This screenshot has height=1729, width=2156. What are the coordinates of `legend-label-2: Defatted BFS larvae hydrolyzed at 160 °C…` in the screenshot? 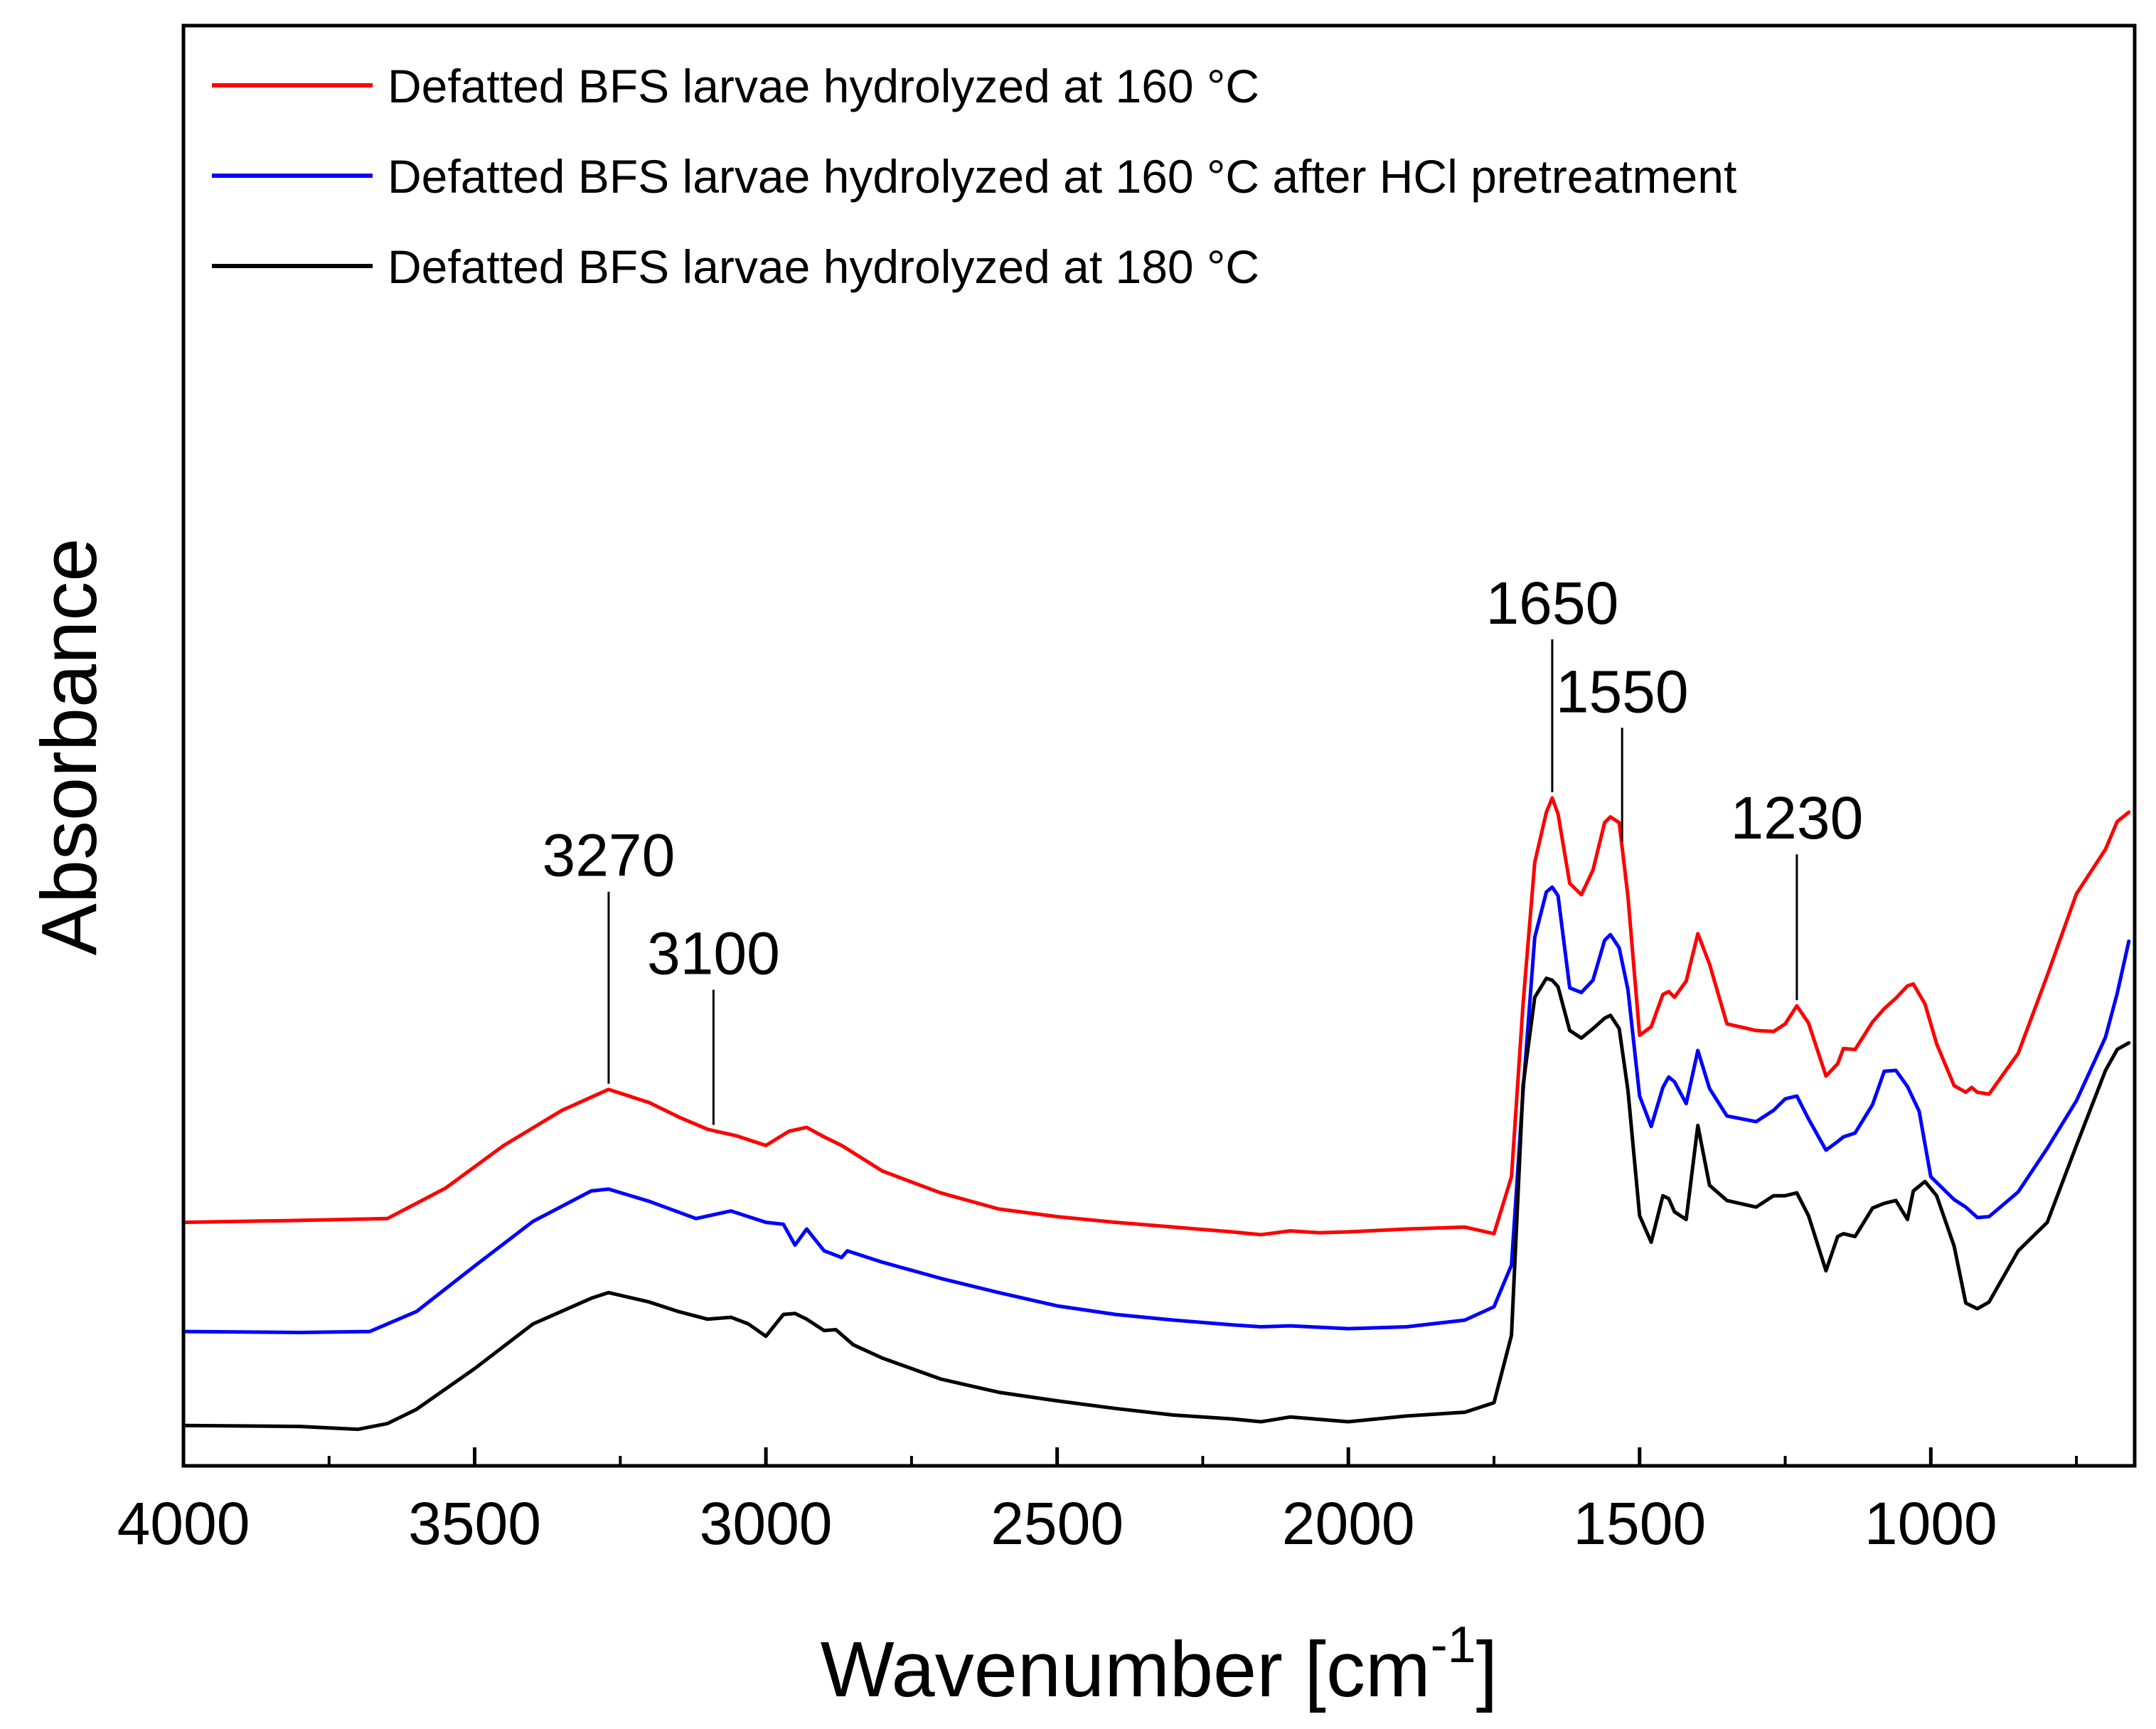 It's located at (1062, 176).